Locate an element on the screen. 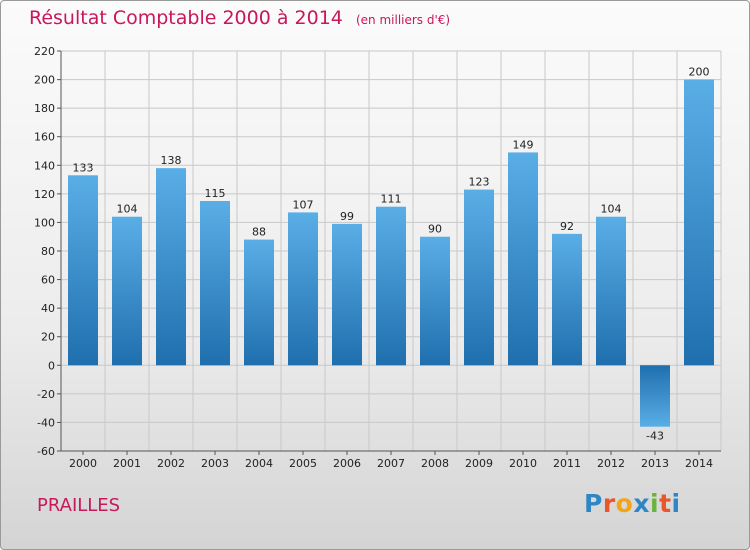  y-tick-label: 200 is located at coordinates (44, 80).